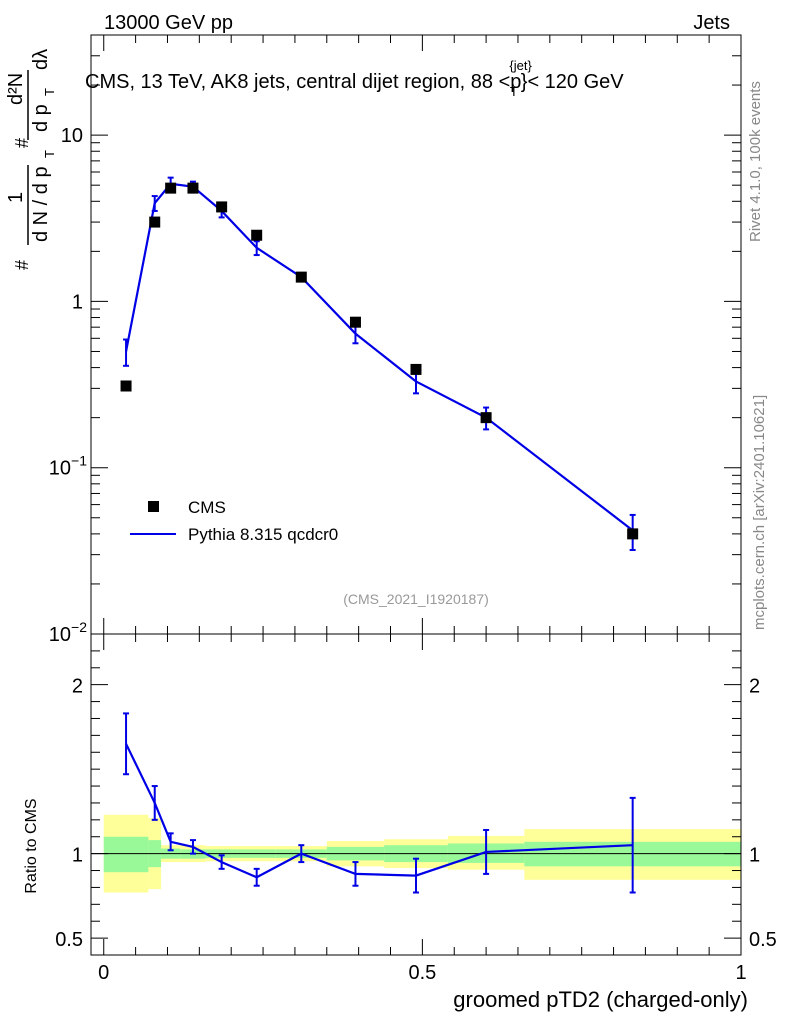  I want to click on ylabel-dpt-sub: T, so click(49, 92).